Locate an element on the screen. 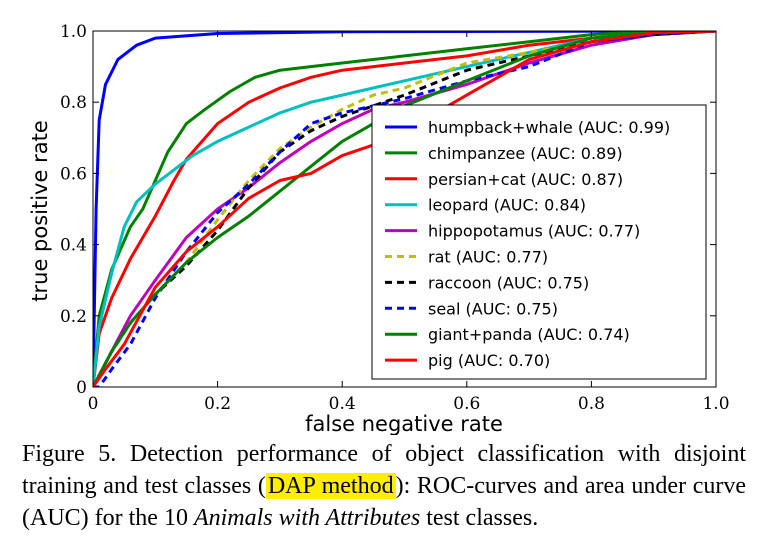 Image resolution: width=760 pixels, height=549 pixels. y-tick-label: 0.2 is located at coordinates (73, 317).